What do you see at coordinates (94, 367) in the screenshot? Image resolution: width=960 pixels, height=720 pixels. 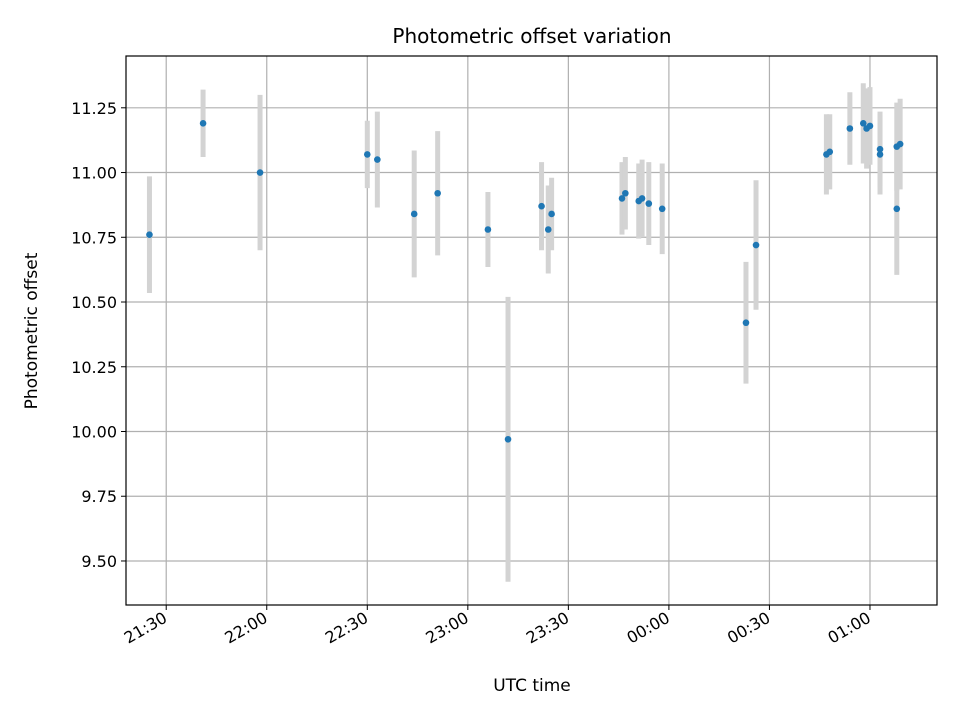 I see `y-tick-label: 10.25` at bounding box center [94, 367].